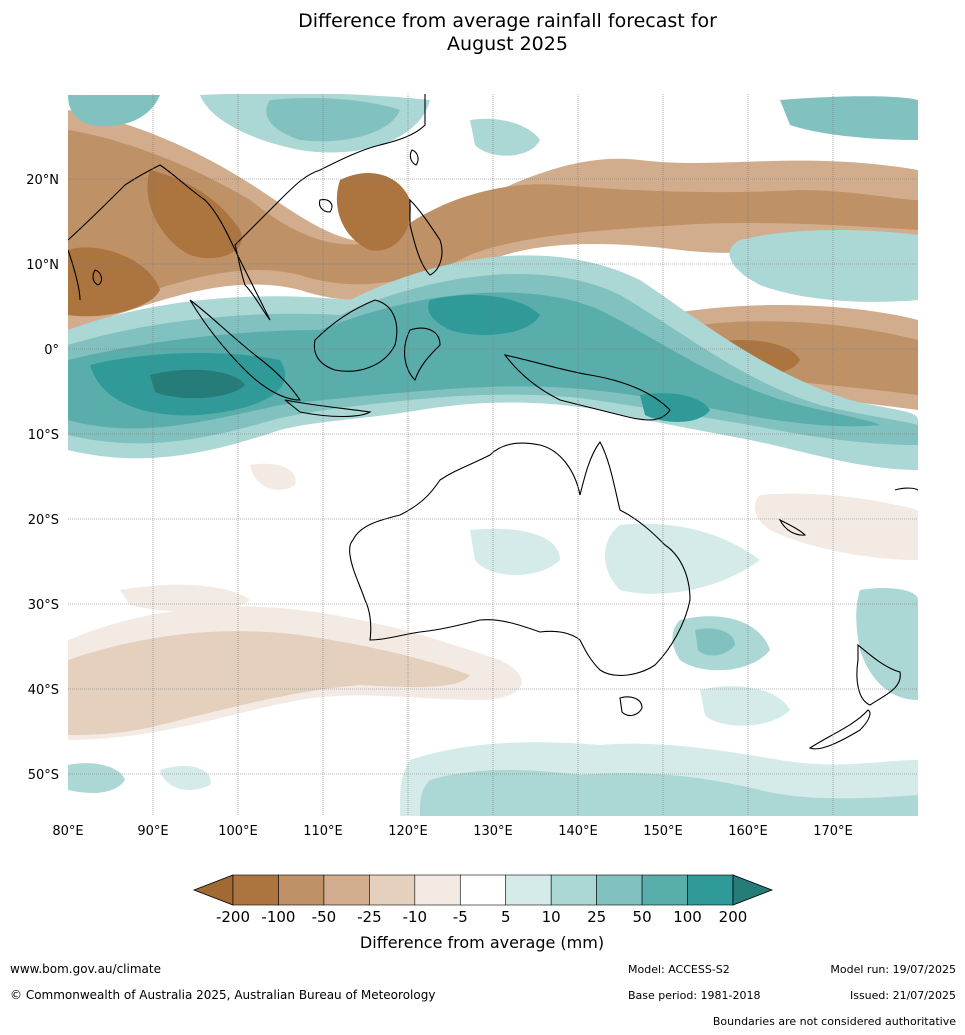 Image resolution: width=965 pixels, height=1035 pixels. I want to click on lon-label: 140°E, so click(578, 831).